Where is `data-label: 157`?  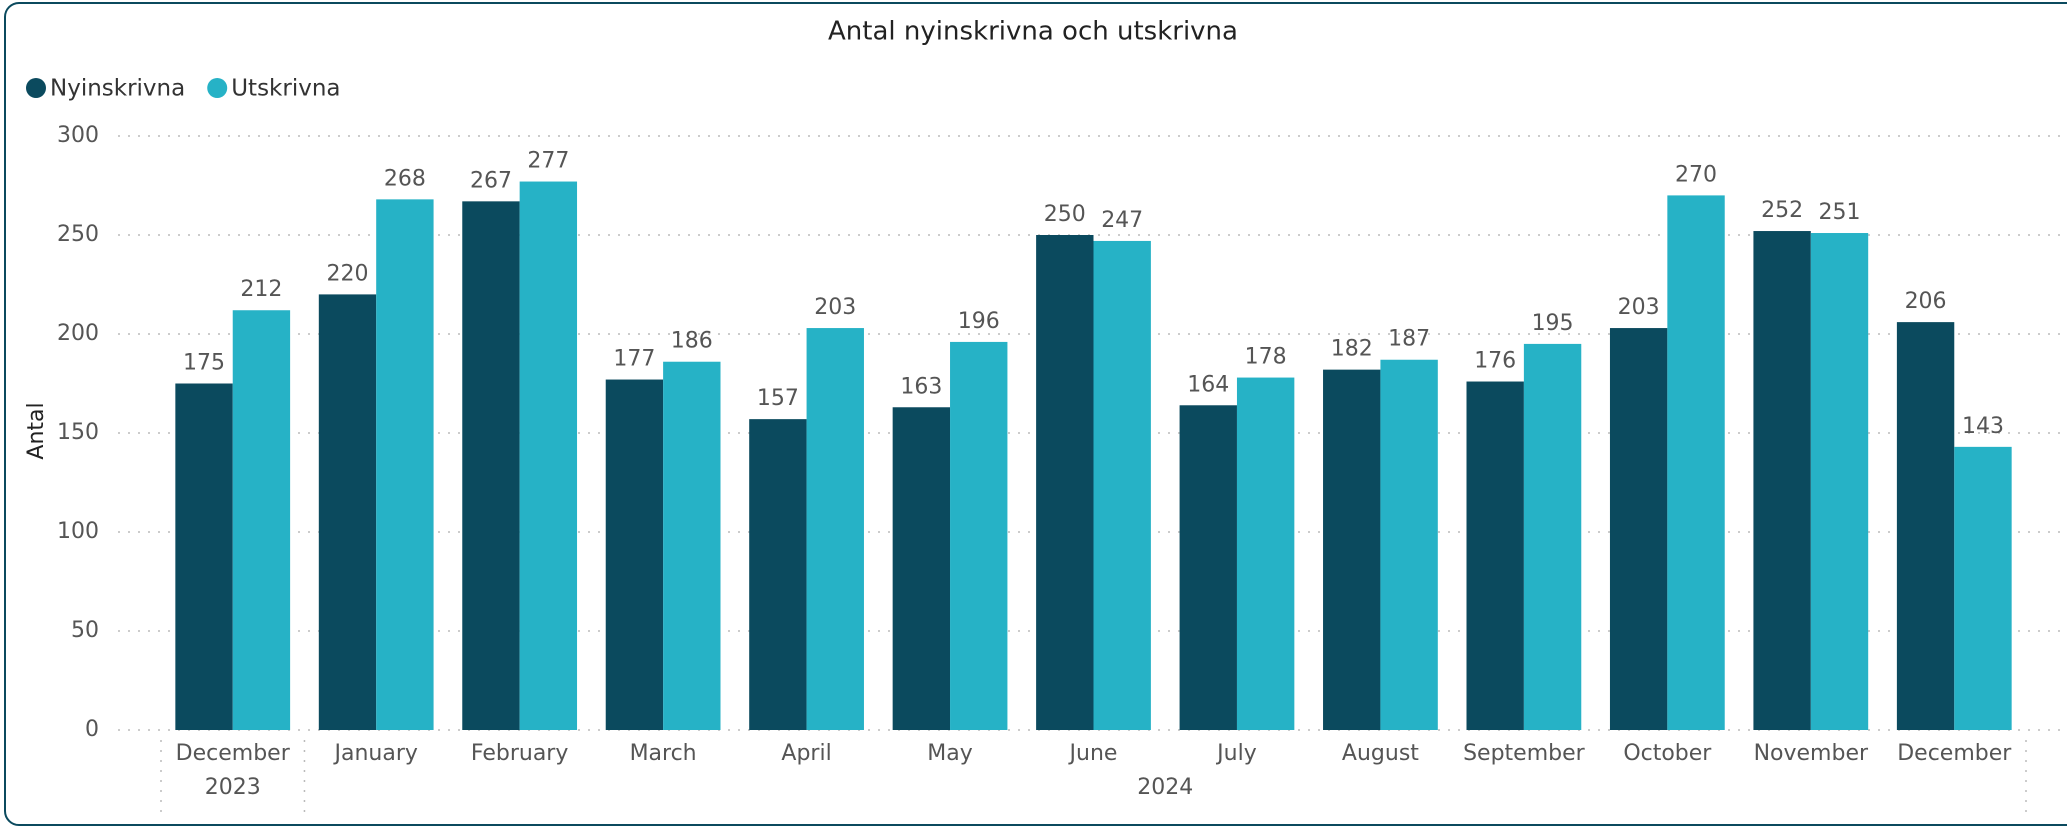 data-label: 157 is located at coordinates (778, 398).